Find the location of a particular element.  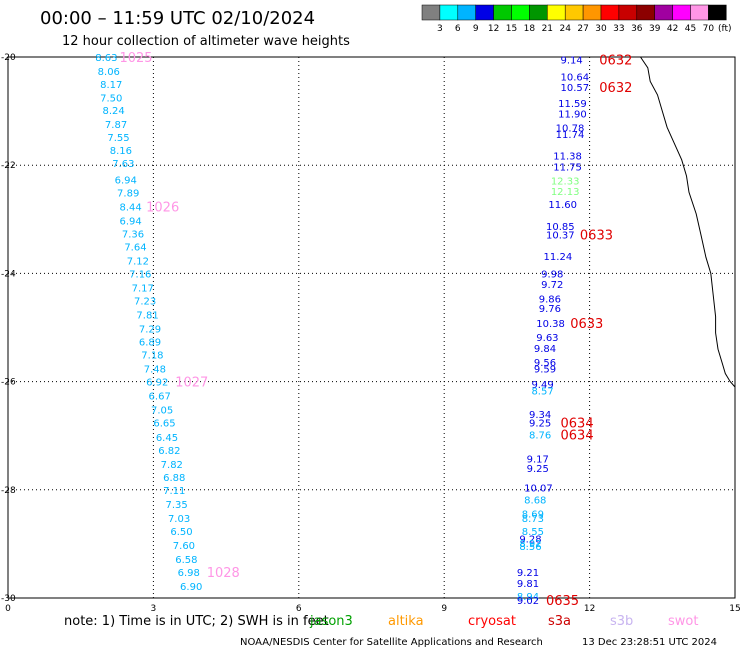

satellite-label: s3b is located at coordinates (621, 621).